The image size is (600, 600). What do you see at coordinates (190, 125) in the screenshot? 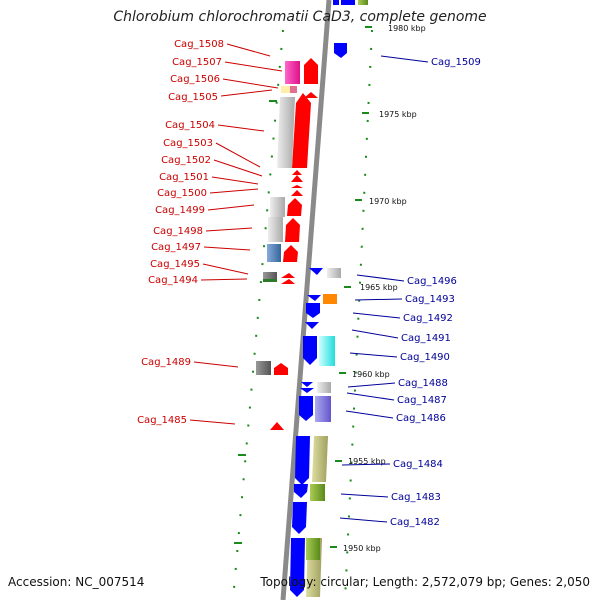
I see `gene-label-cag-1504: Cag_1504` at bounding box center [190, 125].